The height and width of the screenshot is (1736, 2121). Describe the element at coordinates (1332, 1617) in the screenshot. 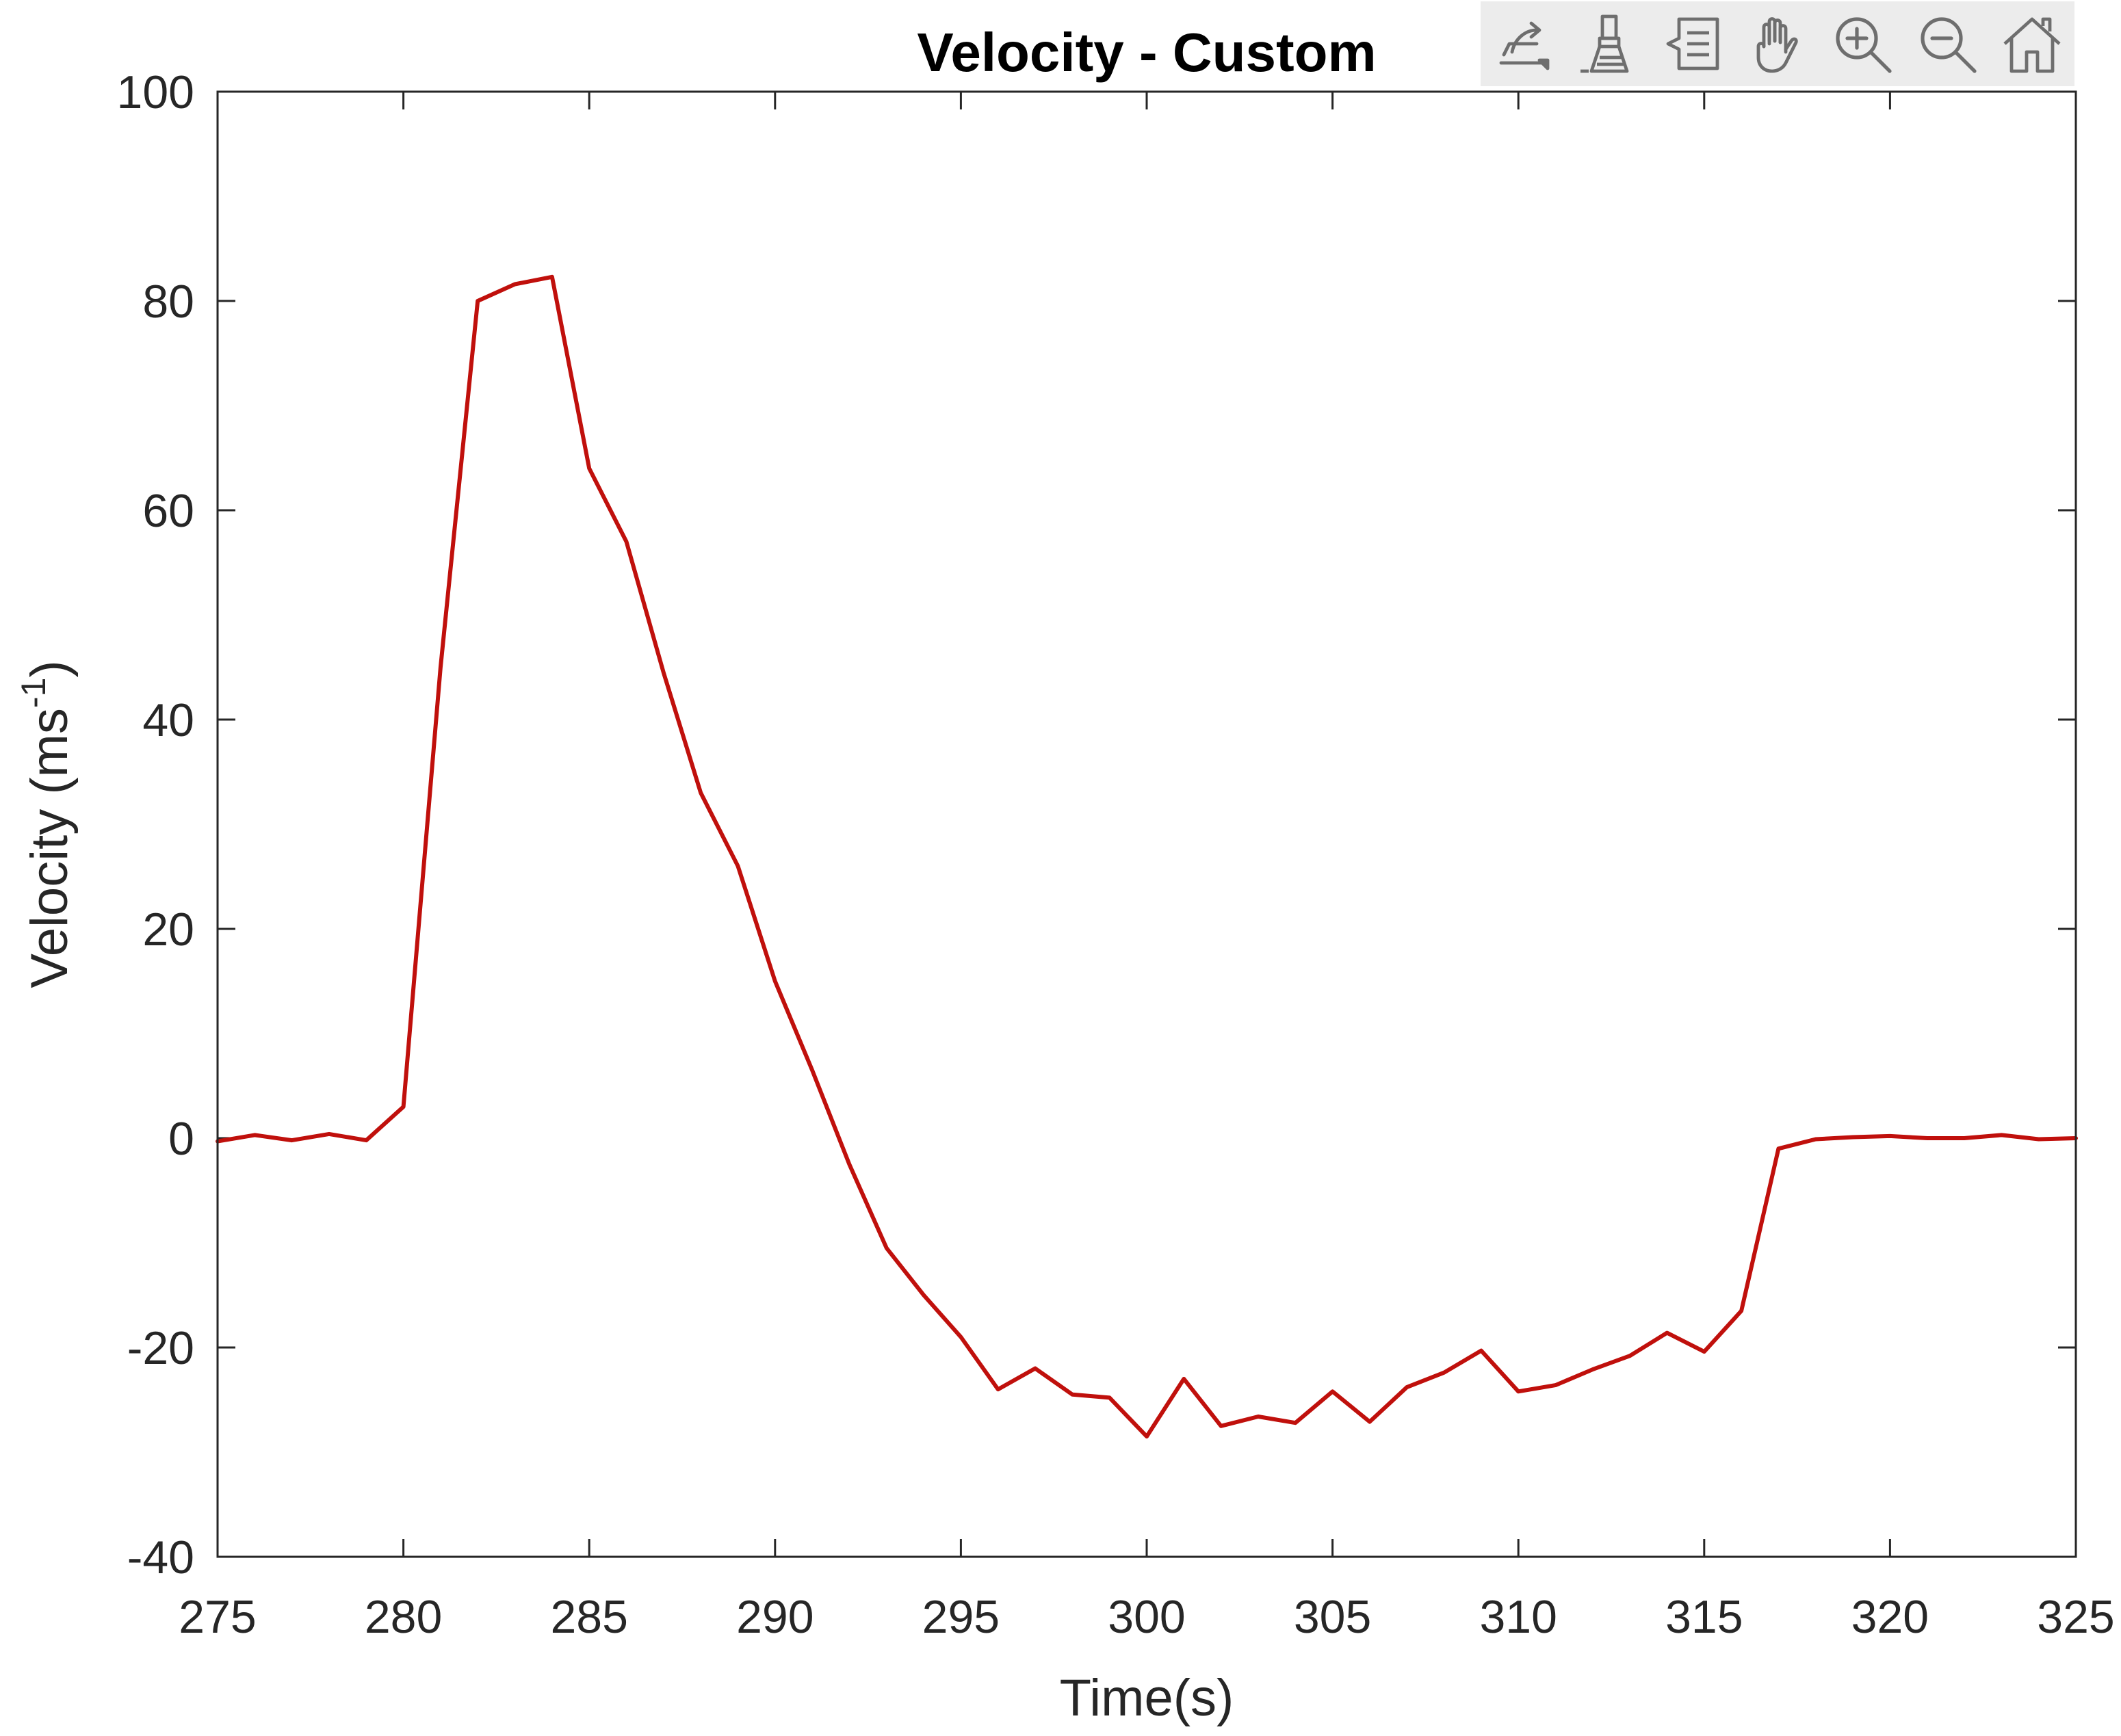

I see `x-tick-label: 305` at that location.